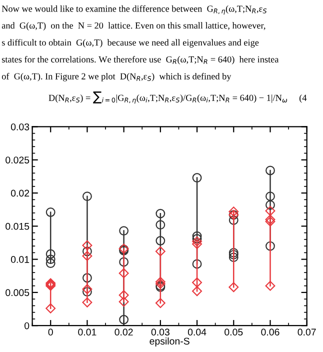 The width and height of the screenshot is (323, 352). What do you see at coordinates (20, 259) in the screenshot?
I see `y-tick-label: 0.01` at bounding box center [20, 259].